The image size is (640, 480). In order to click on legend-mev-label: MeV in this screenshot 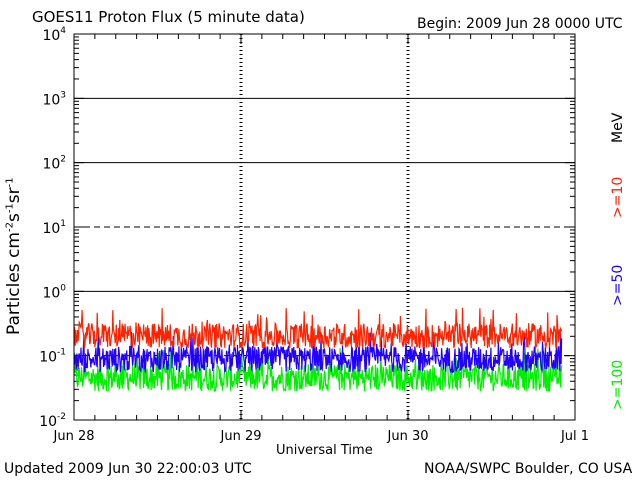, I will do `click(618, 127)`.